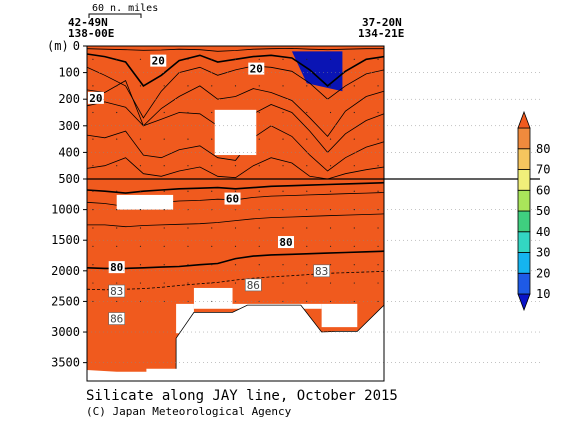 This screenshot has width=570, height=423. Describe the element at coordinates (543, 211) in the screenshot. I see `colorbar-label: 50` at that location.